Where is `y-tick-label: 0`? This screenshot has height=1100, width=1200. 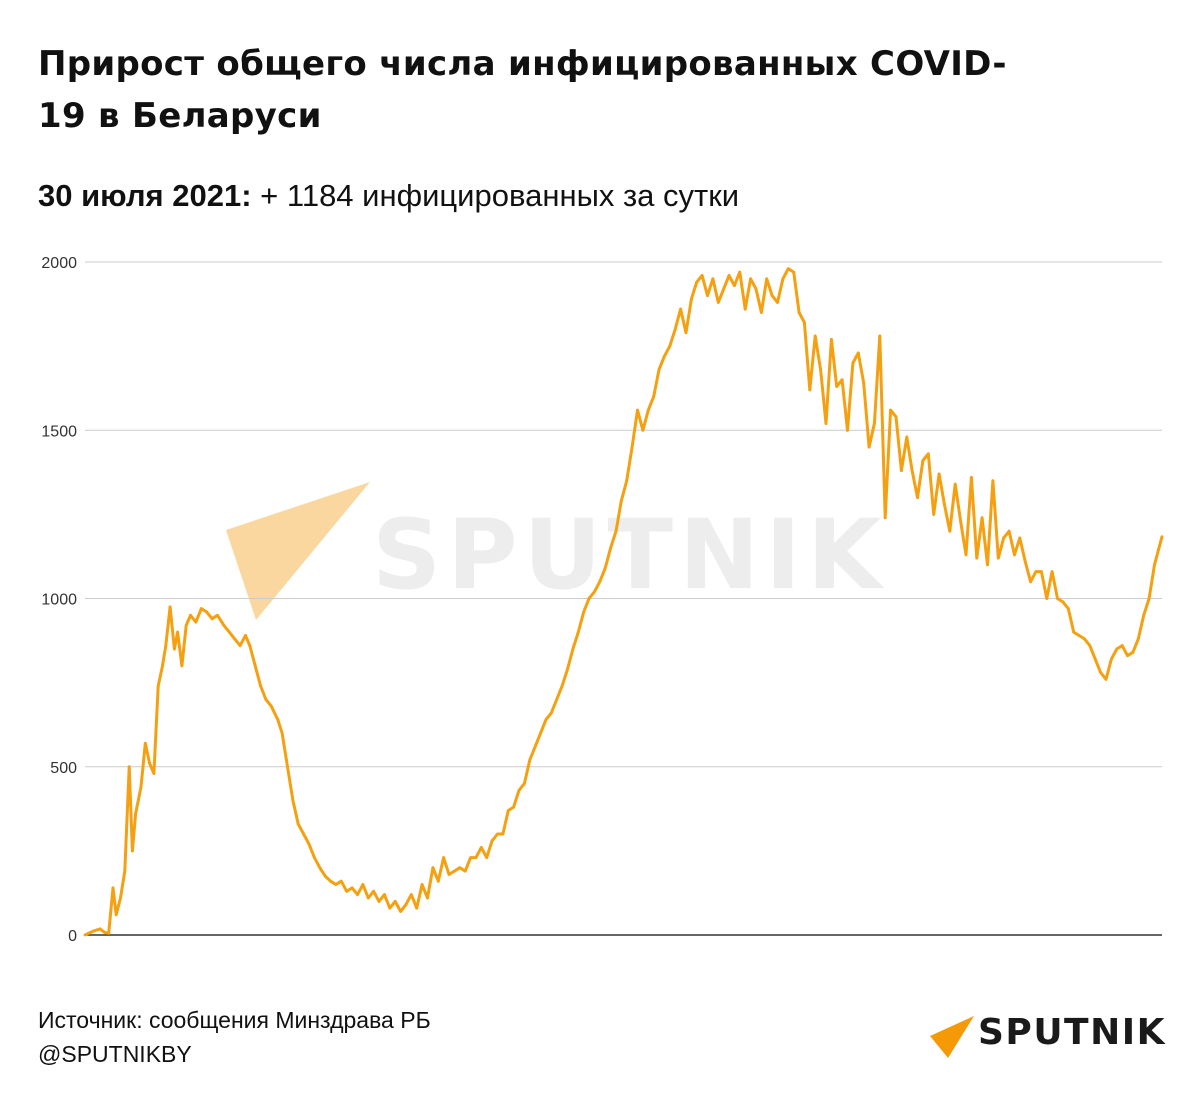
y-tick-label: 0 is located at coordinates (72, 936).